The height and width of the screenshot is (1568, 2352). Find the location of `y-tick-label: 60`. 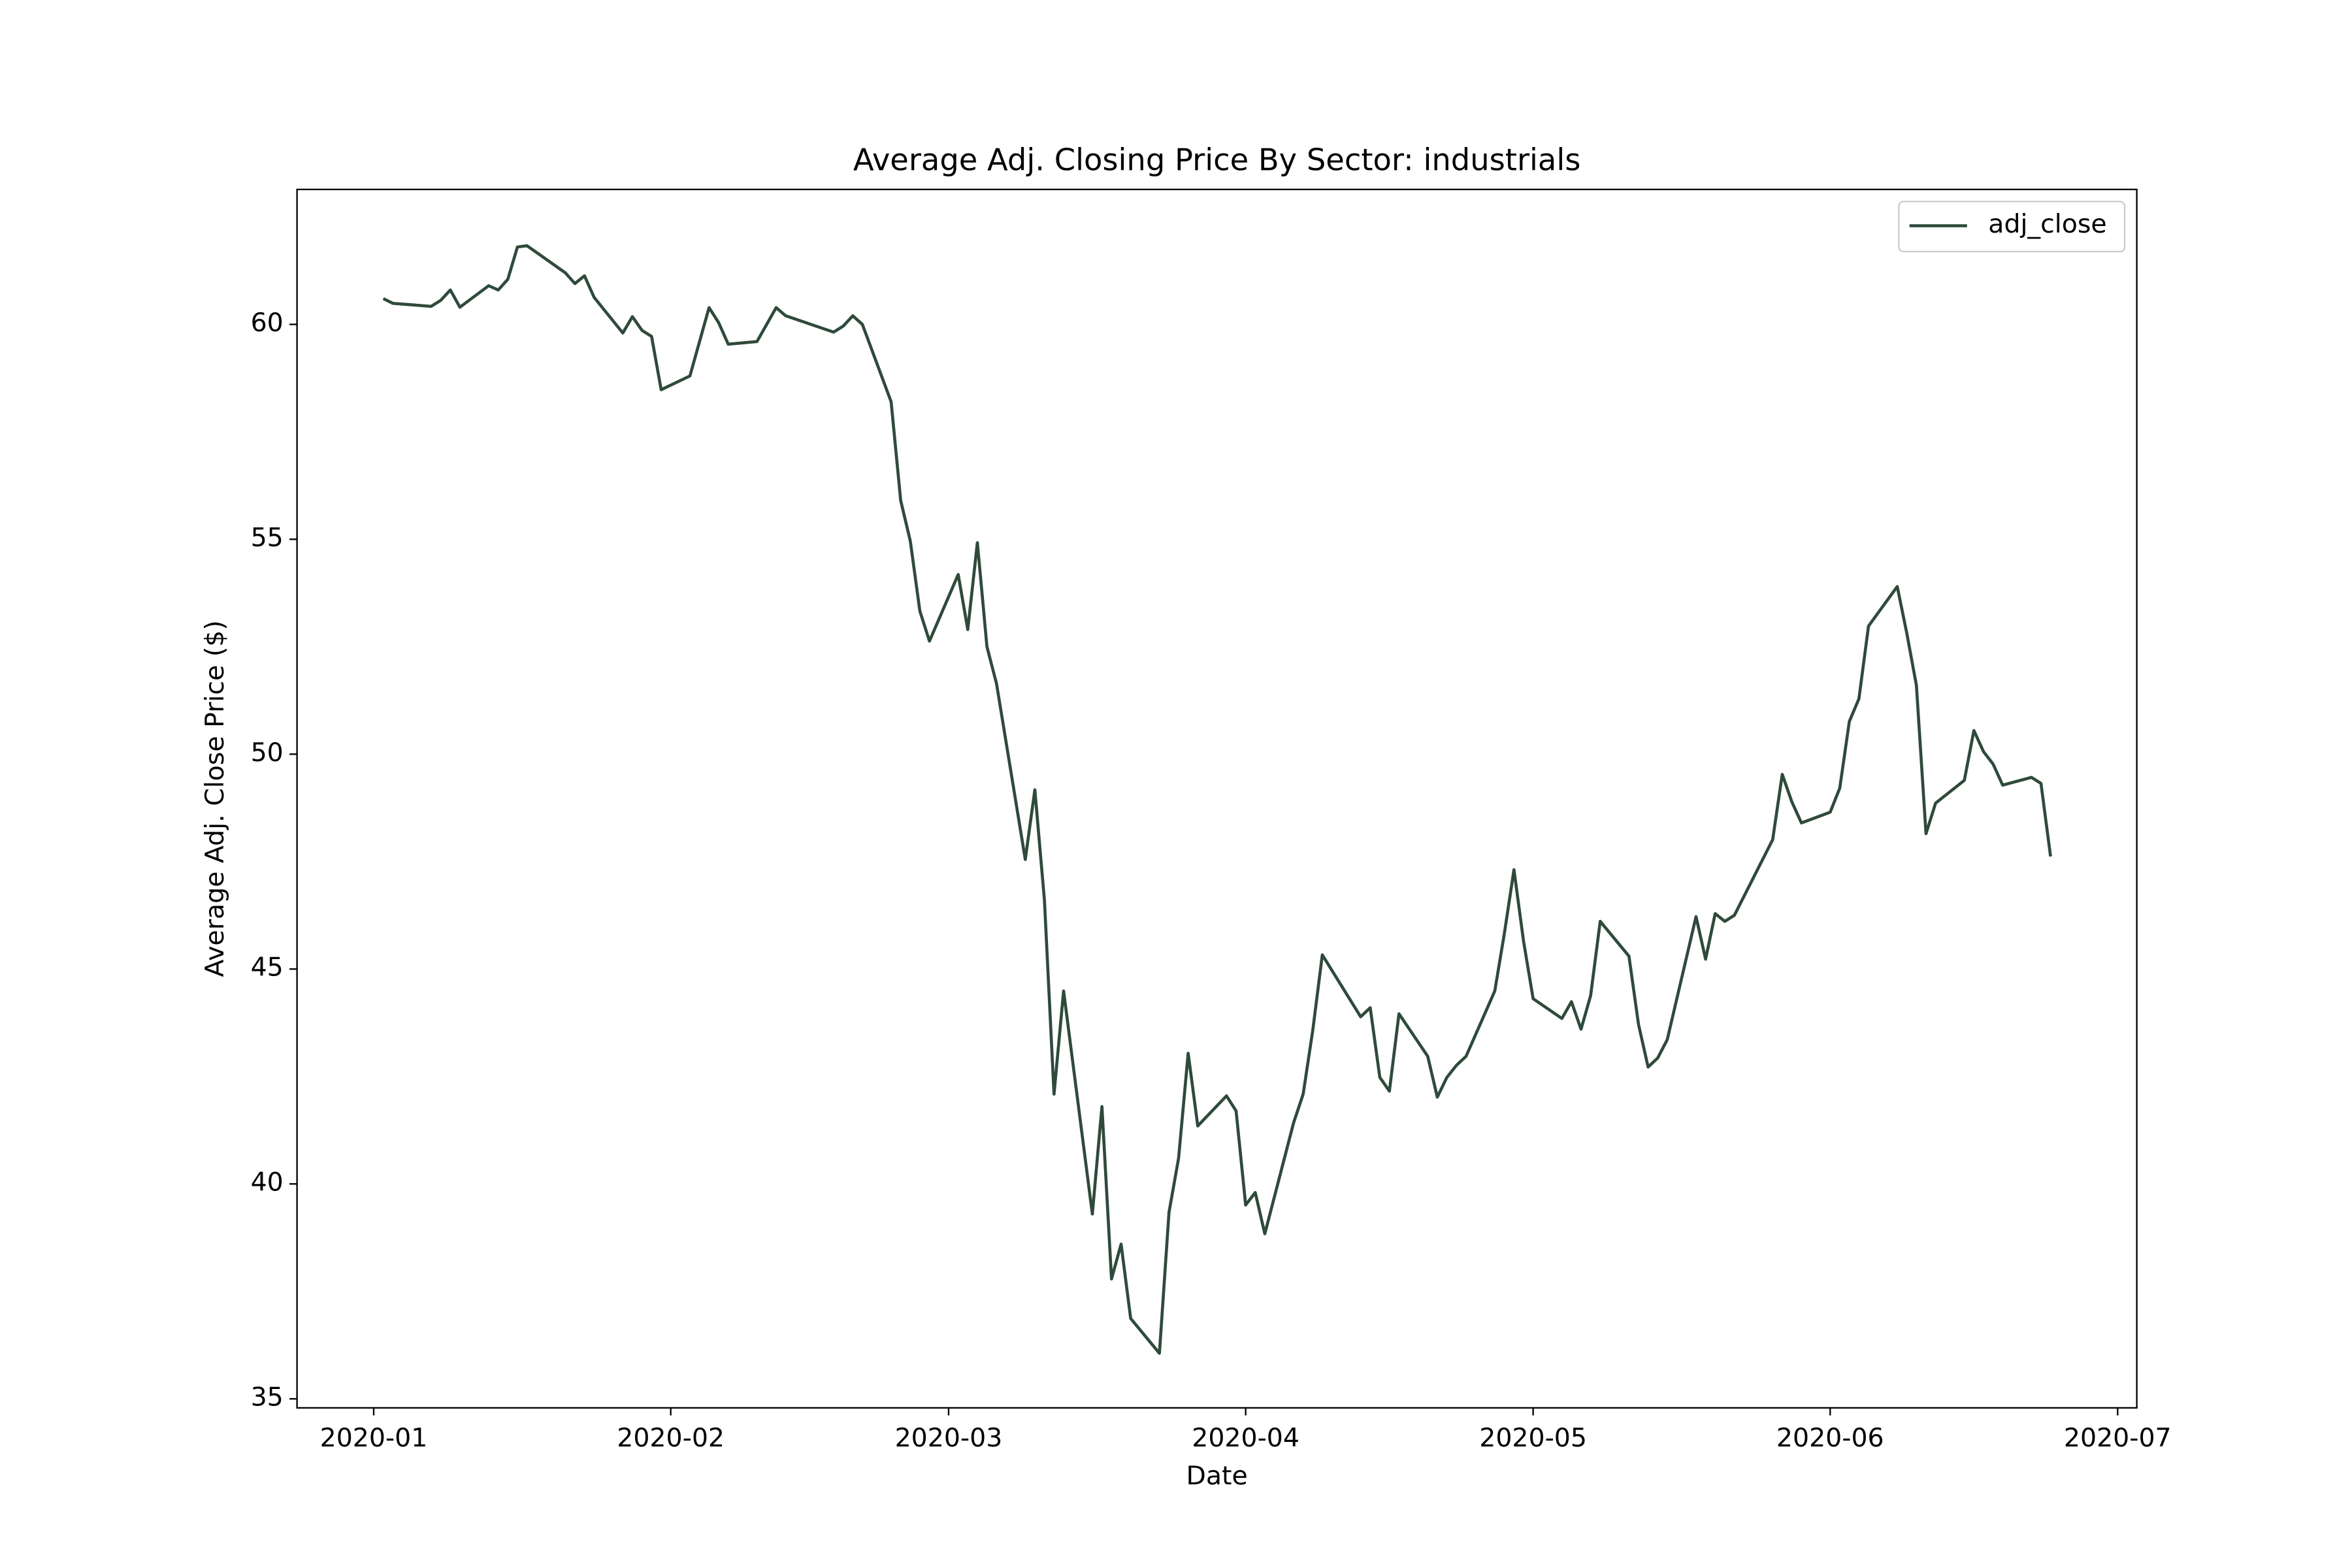

y-tick-label: 60 is located at coordinates (267, 323).